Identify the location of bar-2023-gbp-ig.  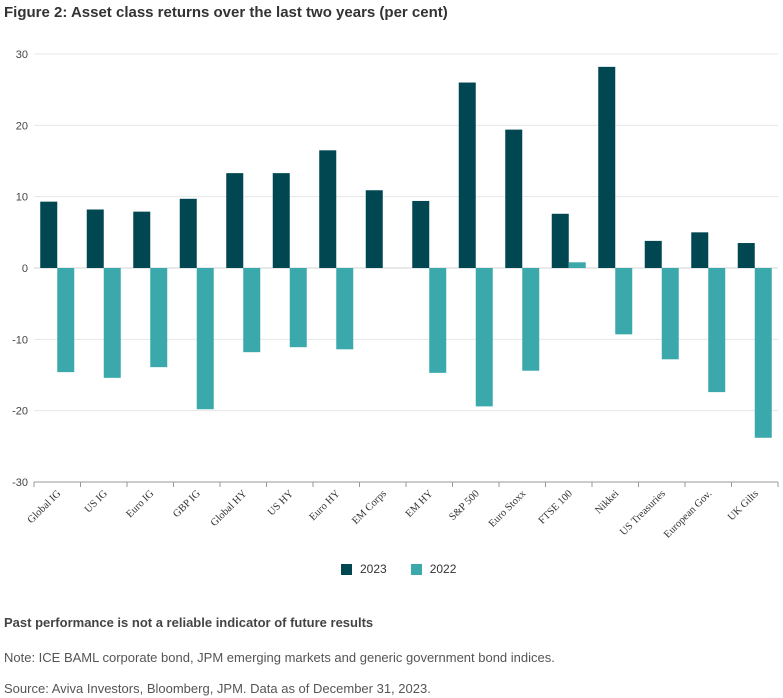
(188, 233).